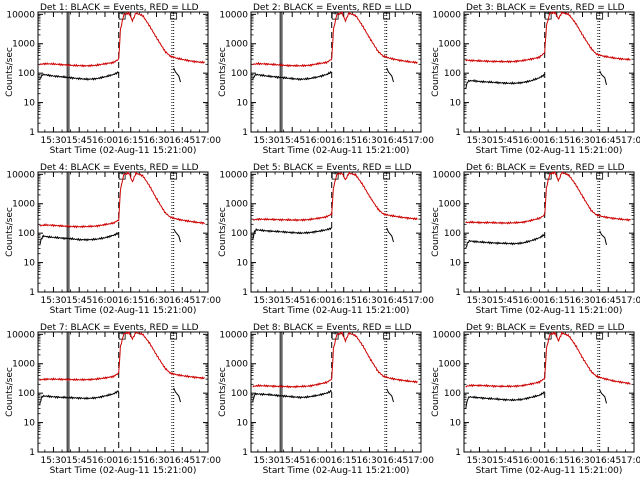 Image resolution: width=640 pixels, height=480 pixels. Describe the element at coordinates (545, 328) in the screenshot. I see `panel-title: Det 9: BLACK = Events, RED = LLD` at that location.